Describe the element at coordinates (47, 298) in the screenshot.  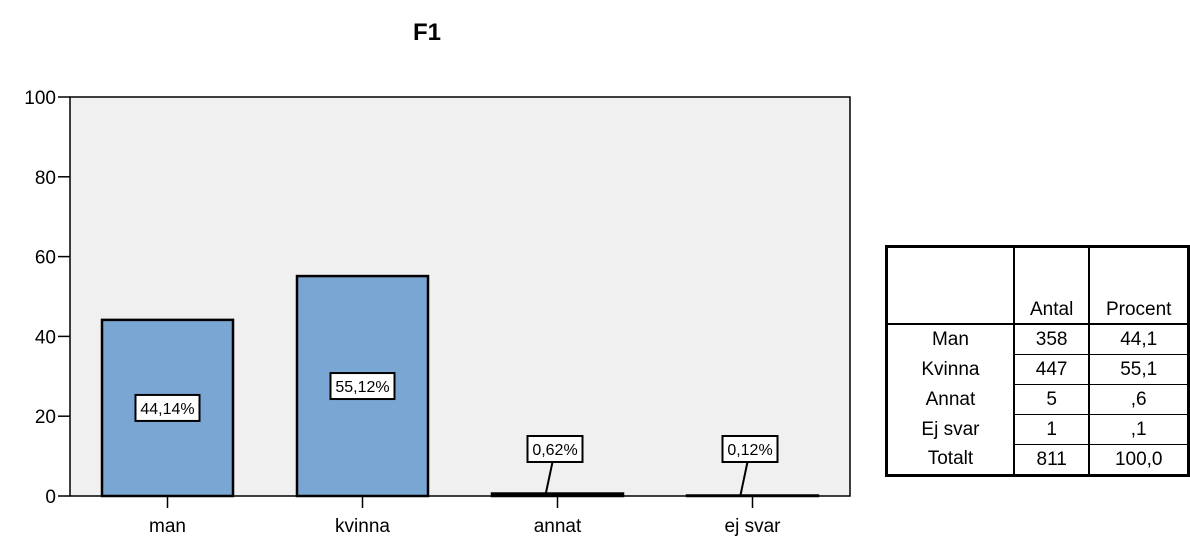
I see `y-axis: 0 20 40 60 80 100` at that location.